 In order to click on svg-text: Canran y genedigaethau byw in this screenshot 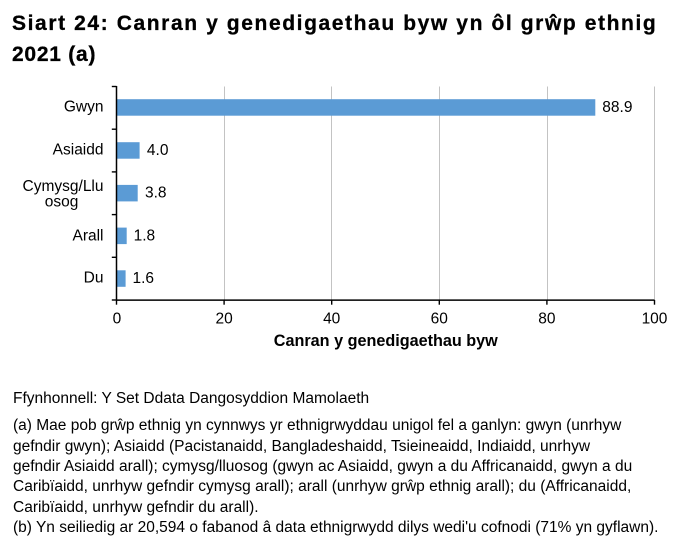, I will do `click(386, 341)`.